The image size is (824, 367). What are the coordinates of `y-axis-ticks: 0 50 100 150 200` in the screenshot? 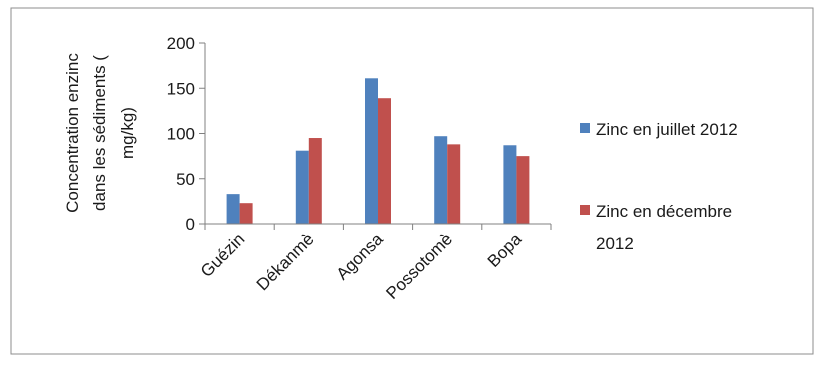 It's located at (186, 134).